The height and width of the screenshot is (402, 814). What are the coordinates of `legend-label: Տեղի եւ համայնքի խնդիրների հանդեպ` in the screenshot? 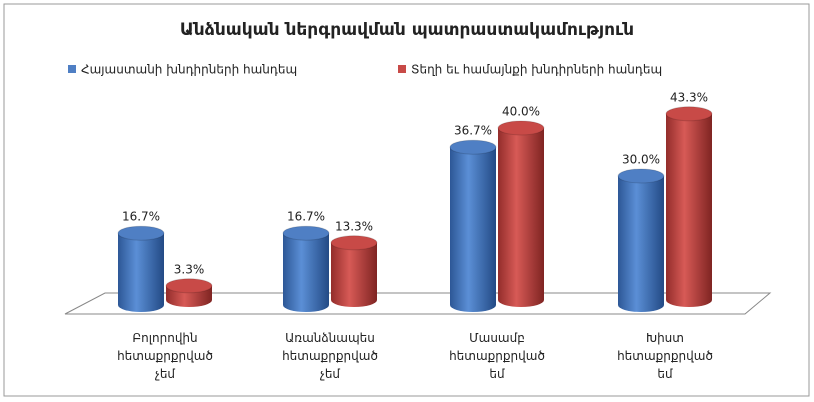 It's located at (536, 70).